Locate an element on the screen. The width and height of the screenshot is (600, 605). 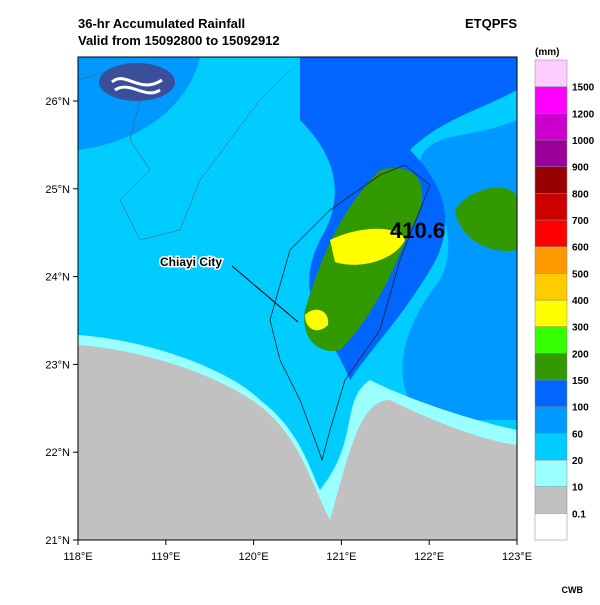
legend-label: 1200 is located at coordinates (583, 114).